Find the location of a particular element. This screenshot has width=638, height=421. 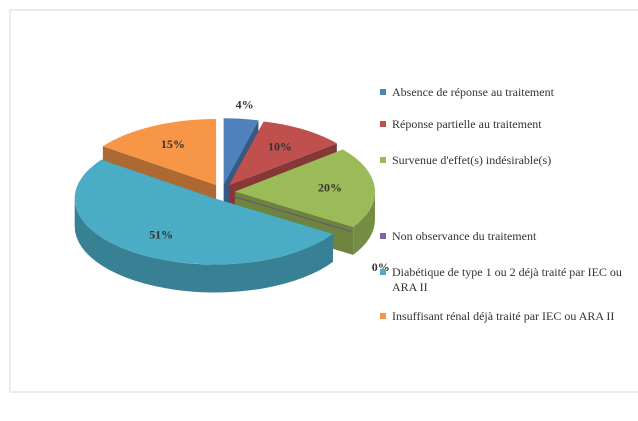

legend-item: Non observance du traitement is located at coordinates (506, 236).